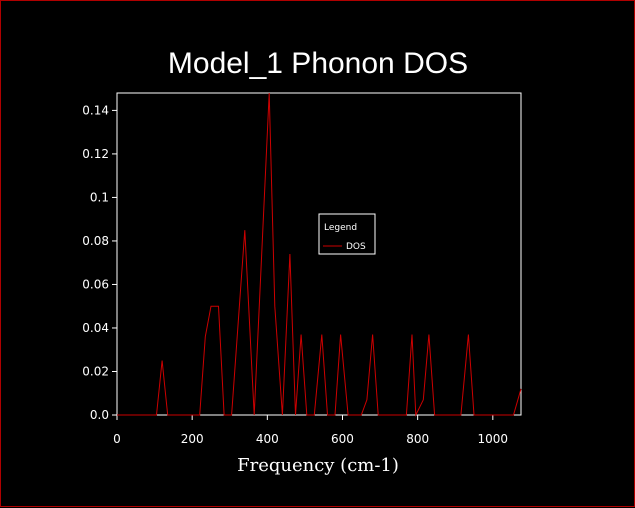 The width and height of the screenshot is (635, 508). I want to click on y-tick-label: 0.04, so click(95, 328).